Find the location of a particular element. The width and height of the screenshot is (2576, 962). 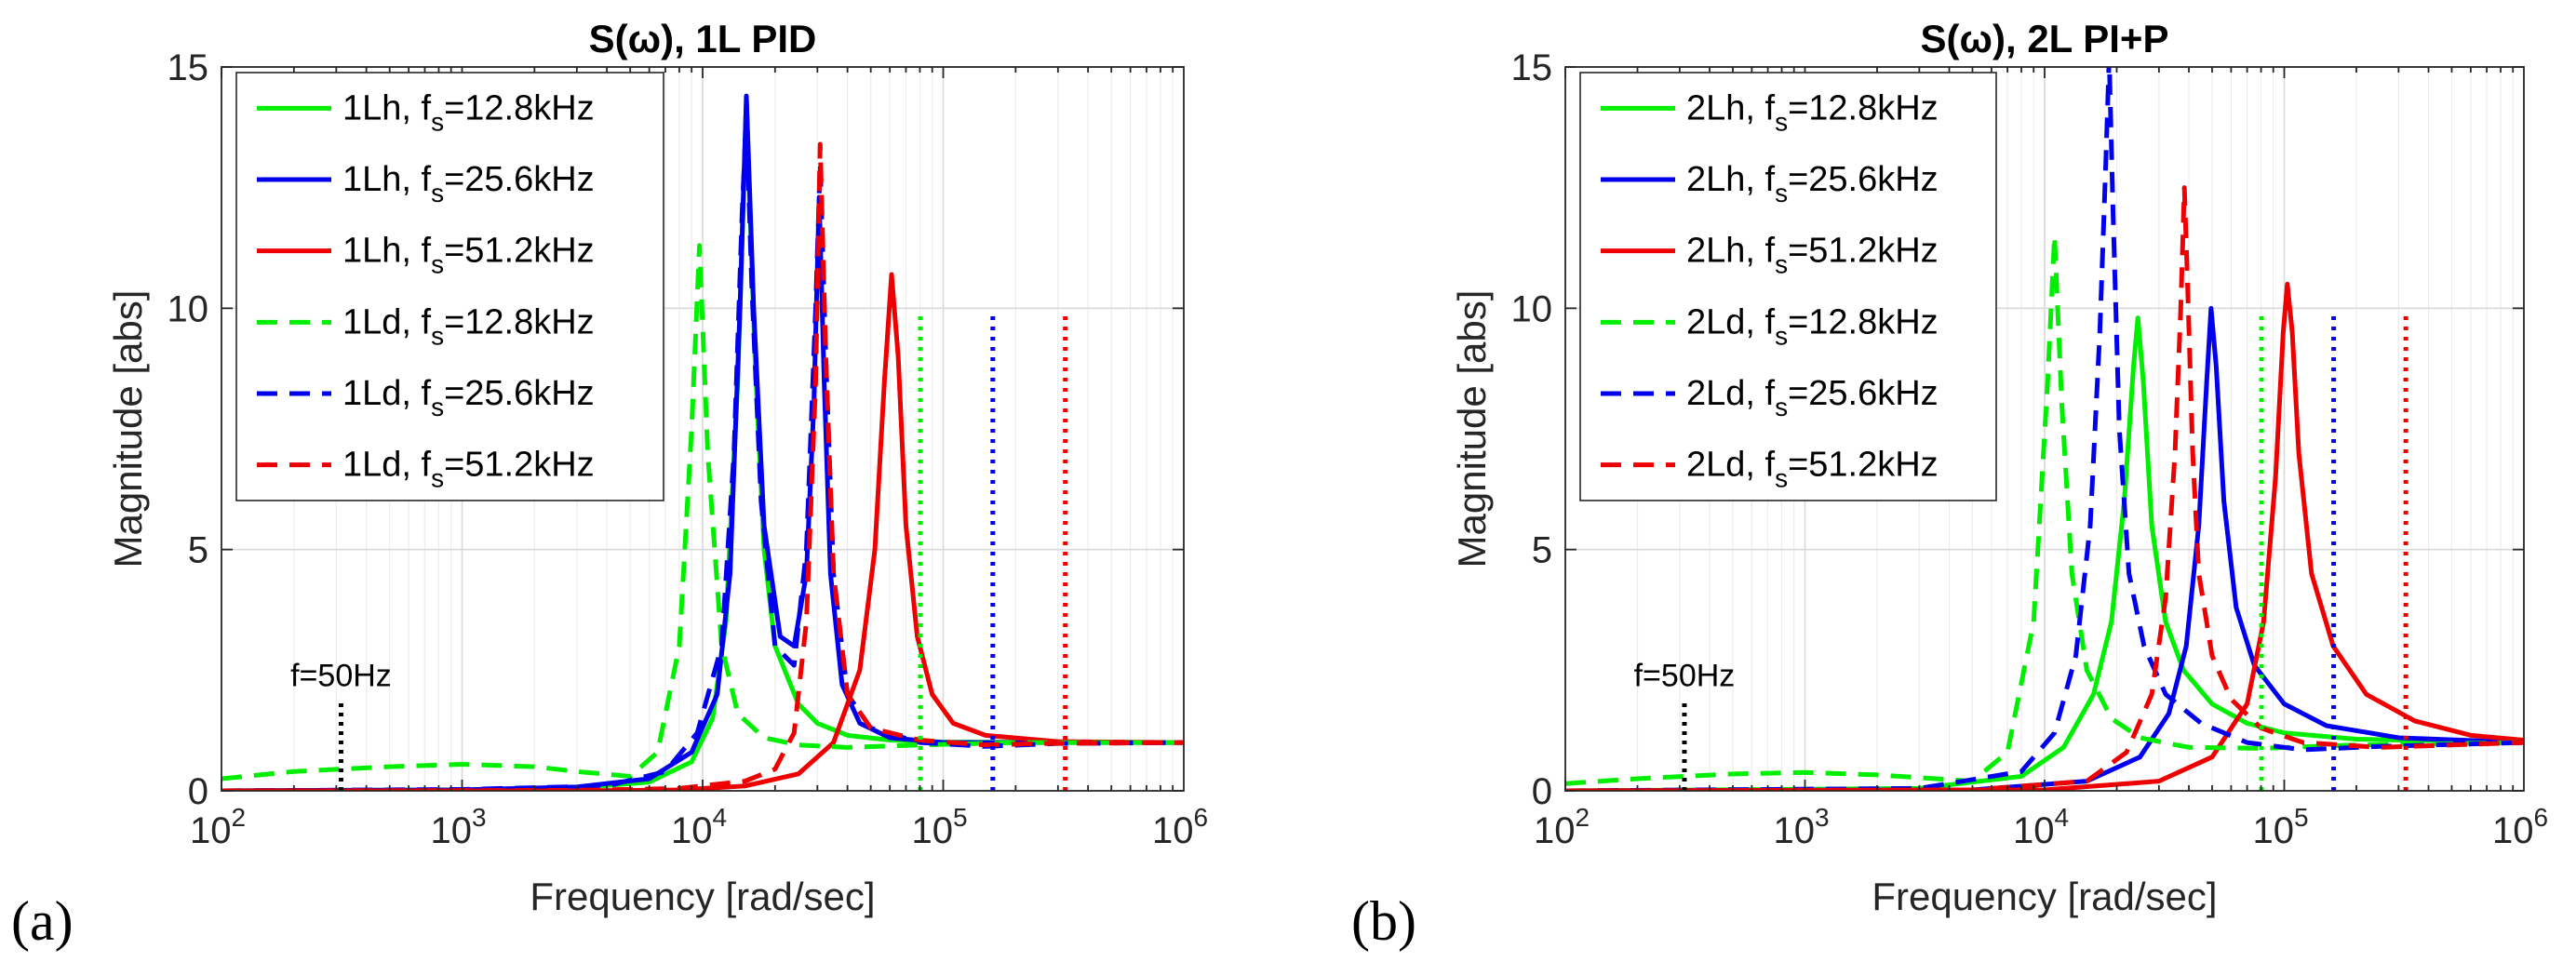

panel-label: (b) is located at coordinates (1383, 921).